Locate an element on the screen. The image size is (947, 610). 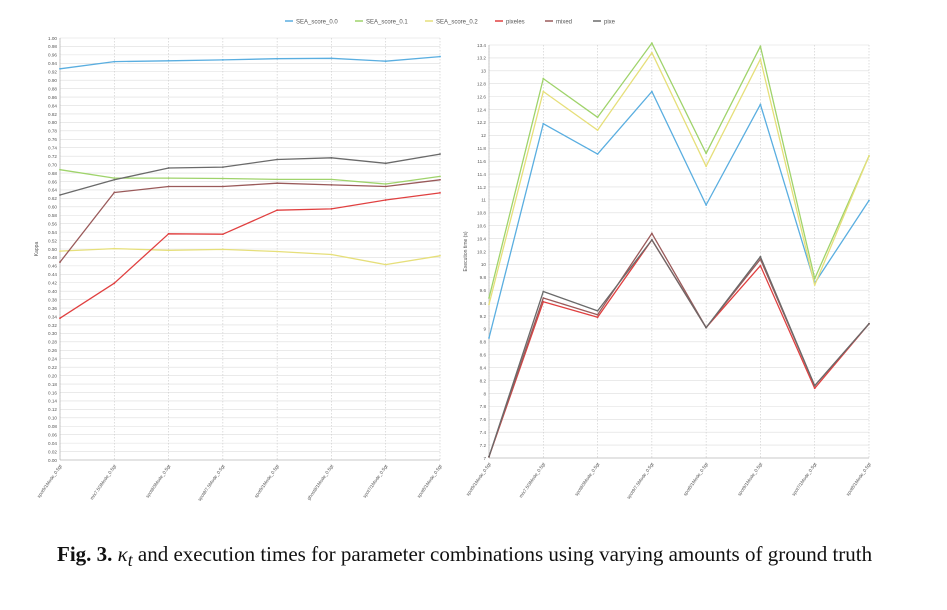
chart-0-ytick-label: 0.82 is located at coordinates (52, 114).